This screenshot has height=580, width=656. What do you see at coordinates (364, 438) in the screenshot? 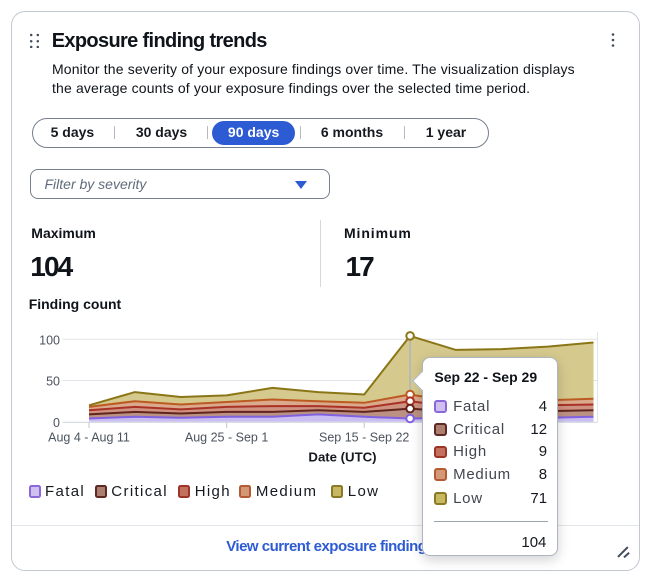
I see `svg-text: Sep 15 - Sep 22` at bounding box center [364, 438].